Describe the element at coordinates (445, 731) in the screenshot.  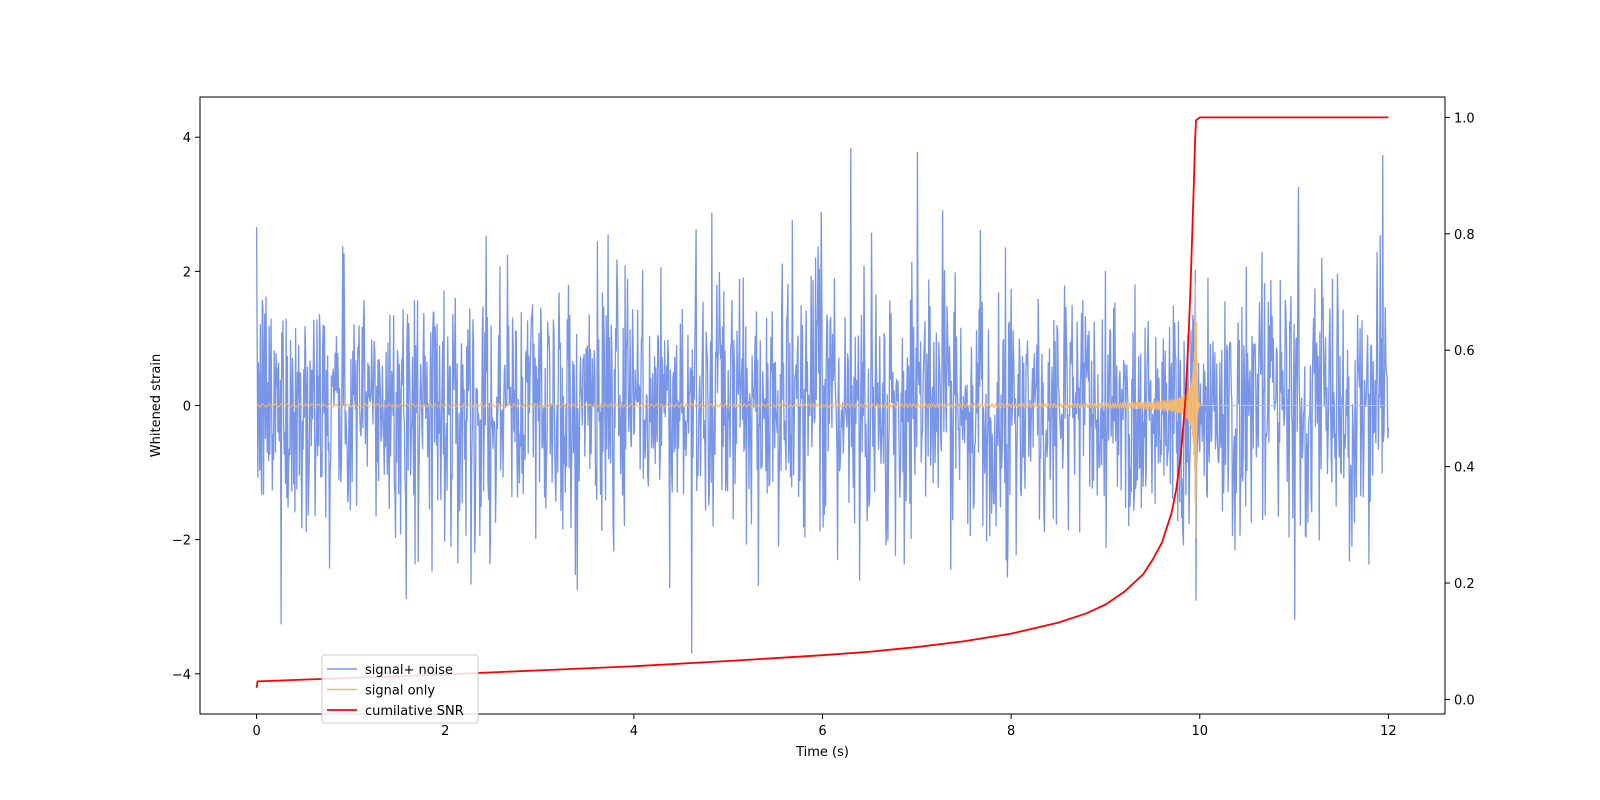
I see `x-tick-label: 2` at that location.